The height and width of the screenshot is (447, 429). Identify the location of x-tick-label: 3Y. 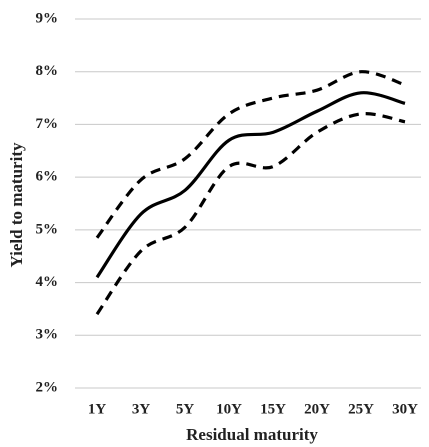
(141, 409).